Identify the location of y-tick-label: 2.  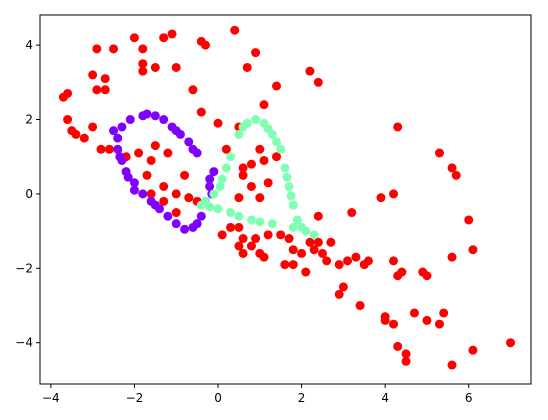
(29, 120).